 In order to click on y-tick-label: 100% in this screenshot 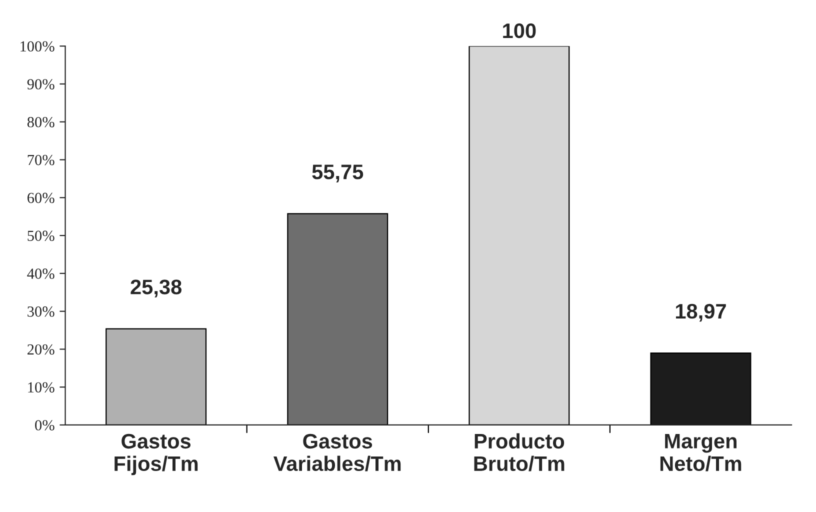, I will do `click(37, 46)`.